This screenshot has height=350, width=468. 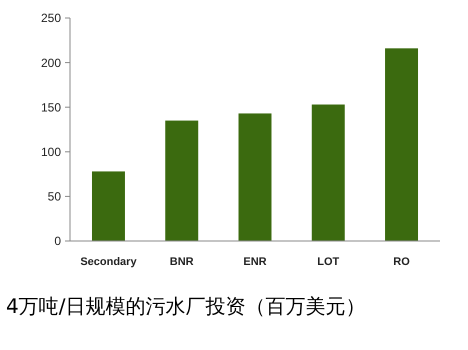 What do you see at coordinates (58, 241) in the screenshot?
I see `y-tick-label: 0` at bounding box center [58, 241].